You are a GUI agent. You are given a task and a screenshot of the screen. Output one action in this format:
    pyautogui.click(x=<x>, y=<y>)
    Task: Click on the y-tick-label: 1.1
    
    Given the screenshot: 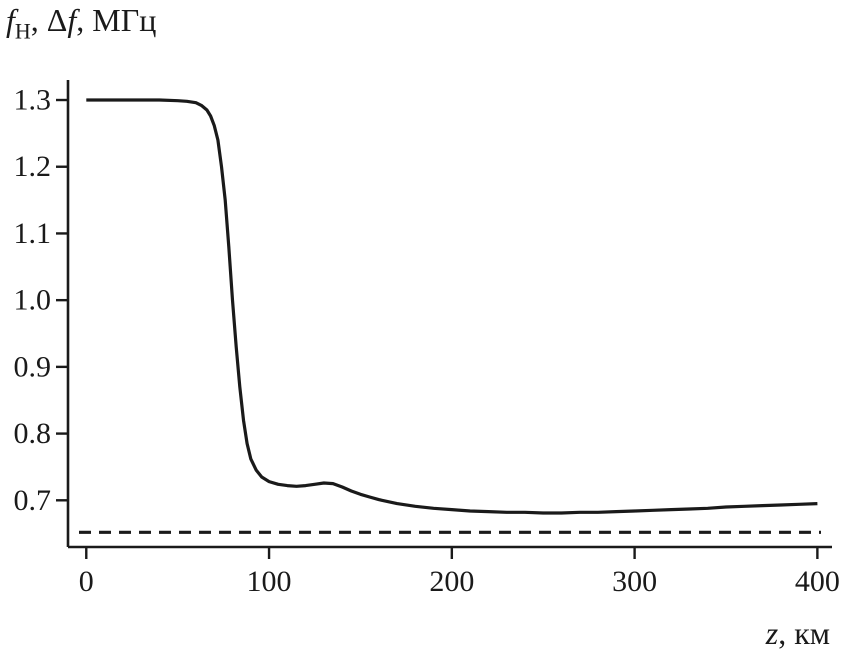 What is the action you would take?
    pyautogui.click(x=33, y=233)
    